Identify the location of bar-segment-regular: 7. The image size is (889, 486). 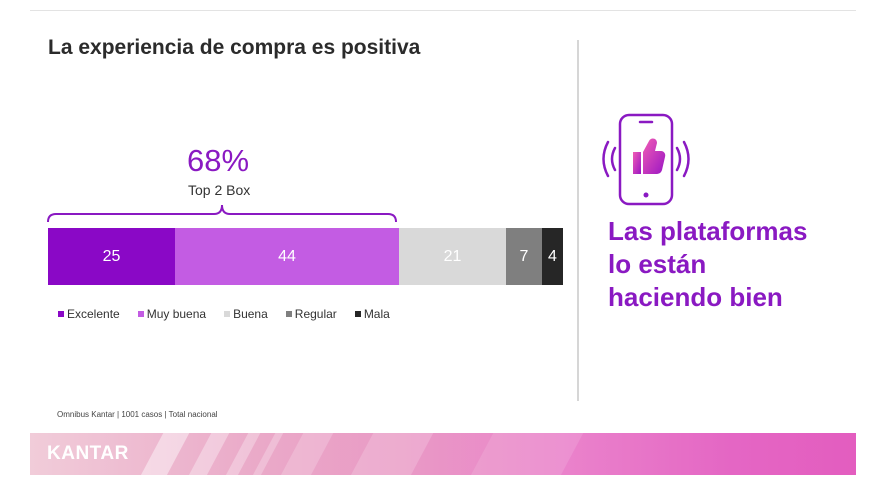
(524, 256).